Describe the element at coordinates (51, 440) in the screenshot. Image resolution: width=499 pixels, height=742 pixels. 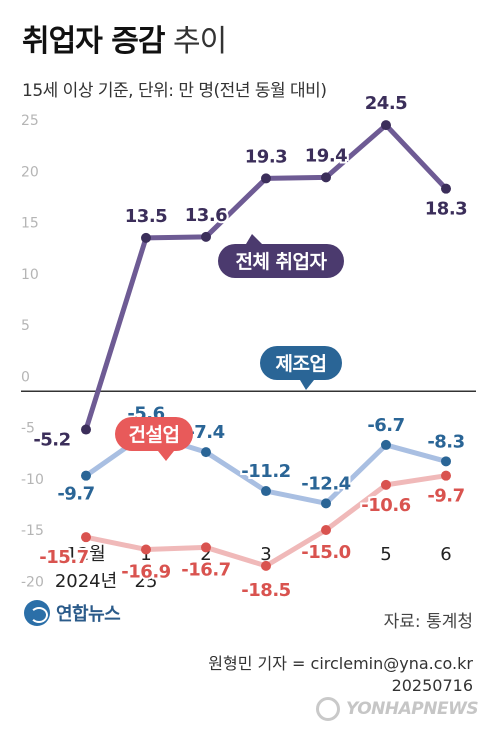
I see `data-label: -5.2` at that location.